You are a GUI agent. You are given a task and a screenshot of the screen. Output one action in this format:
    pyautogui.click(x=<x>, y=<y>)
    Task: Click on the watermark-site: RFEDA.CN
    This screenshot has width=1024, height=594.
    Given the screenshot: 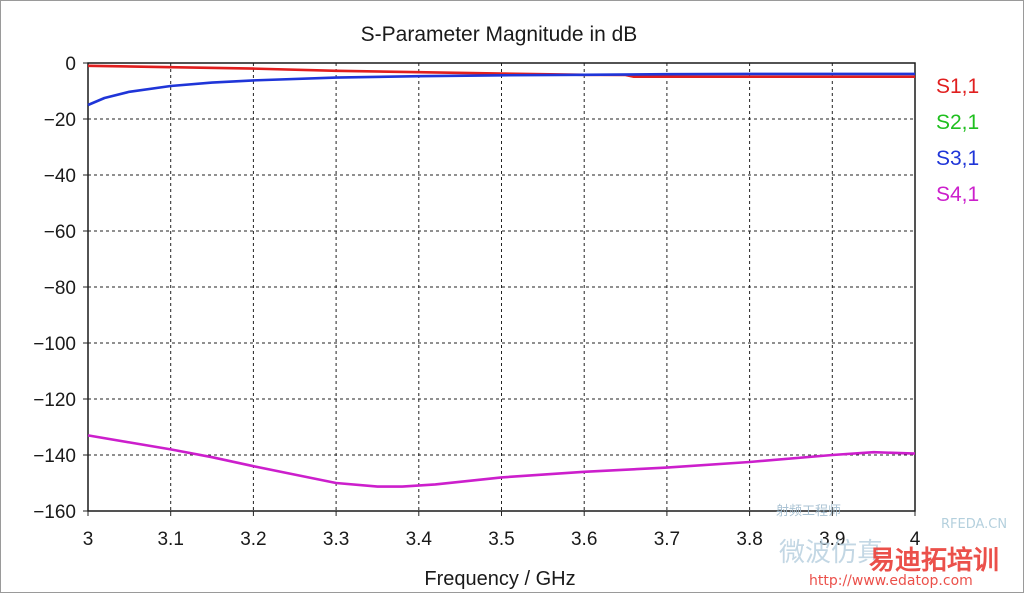 What is the action you would take?
    pyautogui.click(x=974, y=524)
    